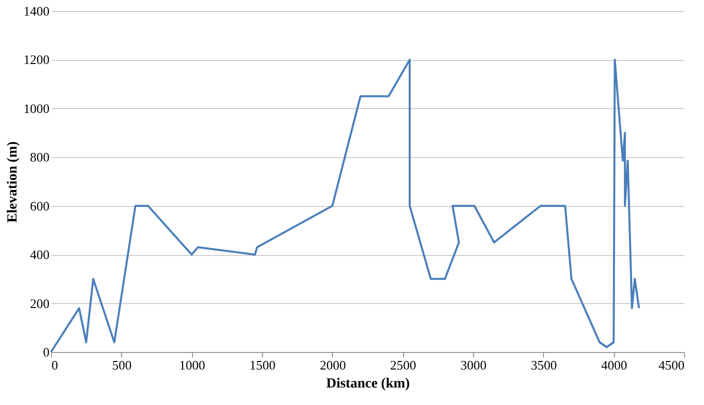 The image size is (704, 405). Describe the element at coordinates (614, 365) in the screenshot. I see `x-tick-label: 4000` at that location.